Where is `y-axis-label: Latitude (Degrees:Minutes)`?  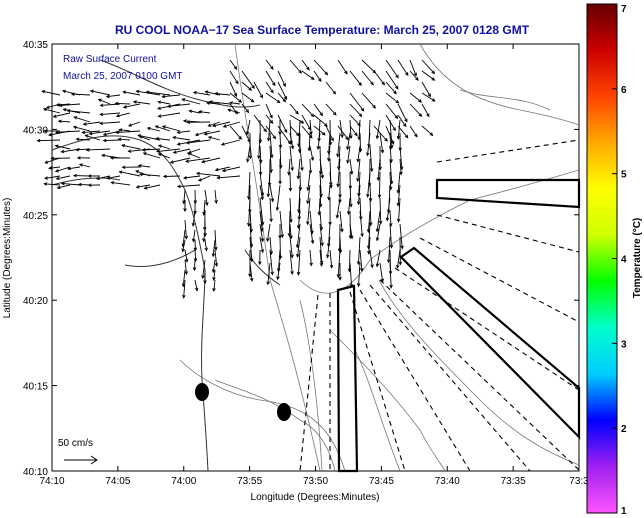
y-axis-label: Latitude (Degrees:Minutes) is located at coordinates (7, 258).